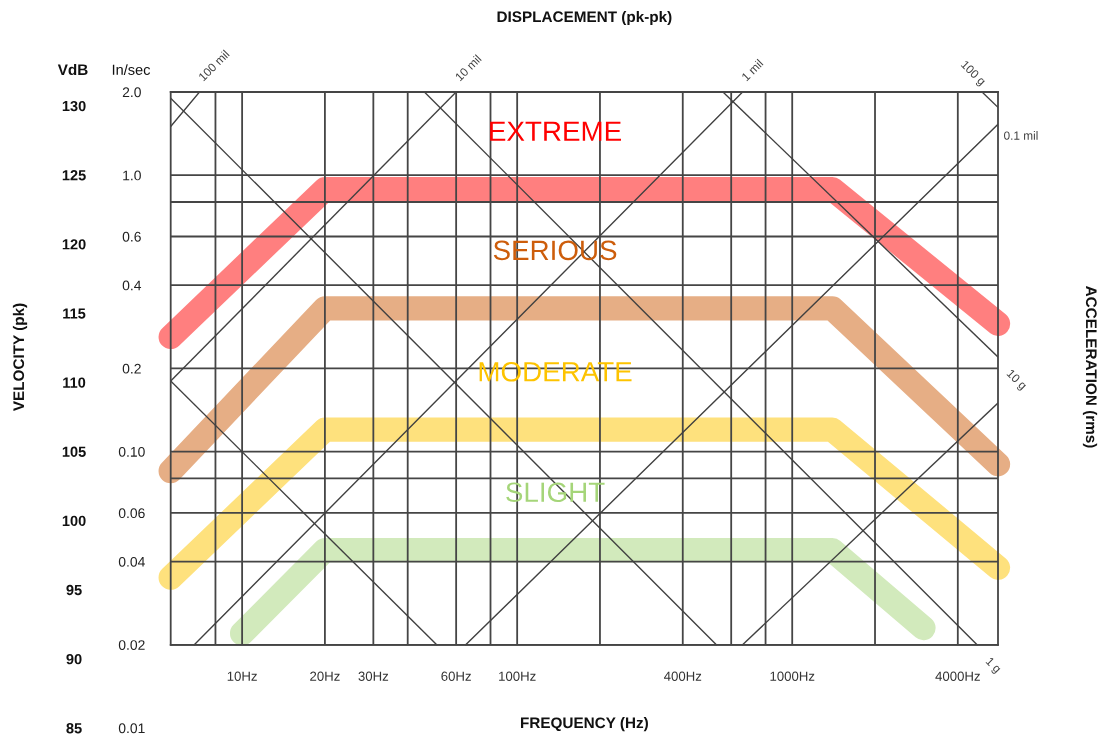  Describe the element at coordinates (74, 590) in the screenshot. I see `y2-tick-label: 95` at that location.